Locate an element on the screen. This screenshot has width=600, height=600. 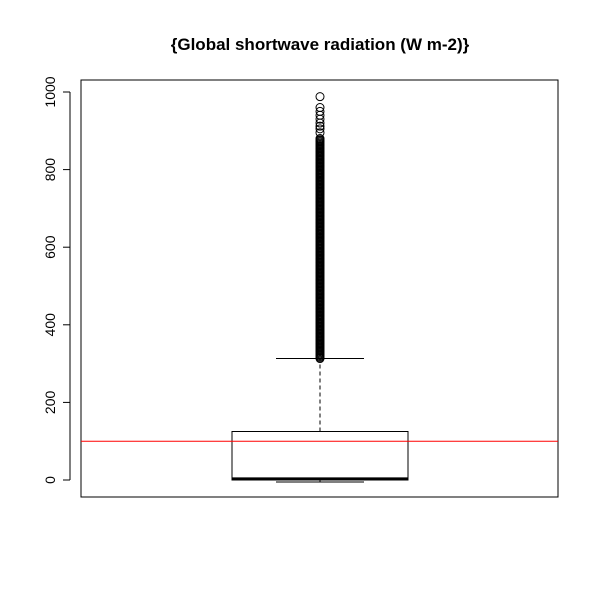
y-tick-label: 400 is located at coordinates (50, 325).